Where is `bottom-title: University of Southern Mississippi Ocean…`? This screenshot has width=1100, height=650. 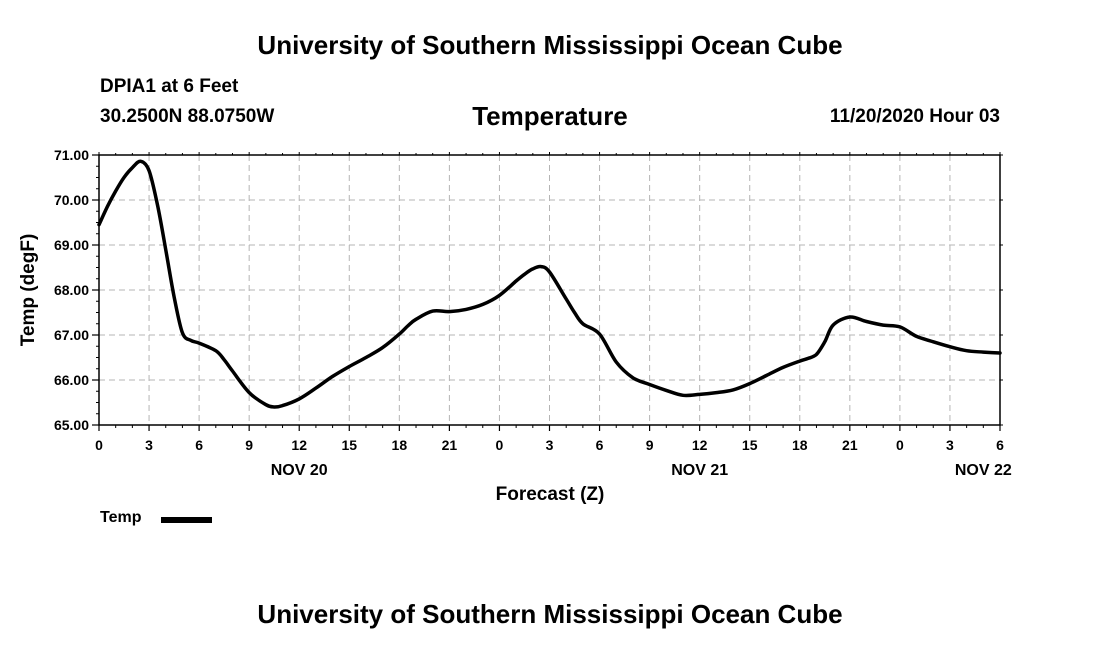
bottom-title: University of Southern Mississippi Ocean… is located at coordinates (550, 614).